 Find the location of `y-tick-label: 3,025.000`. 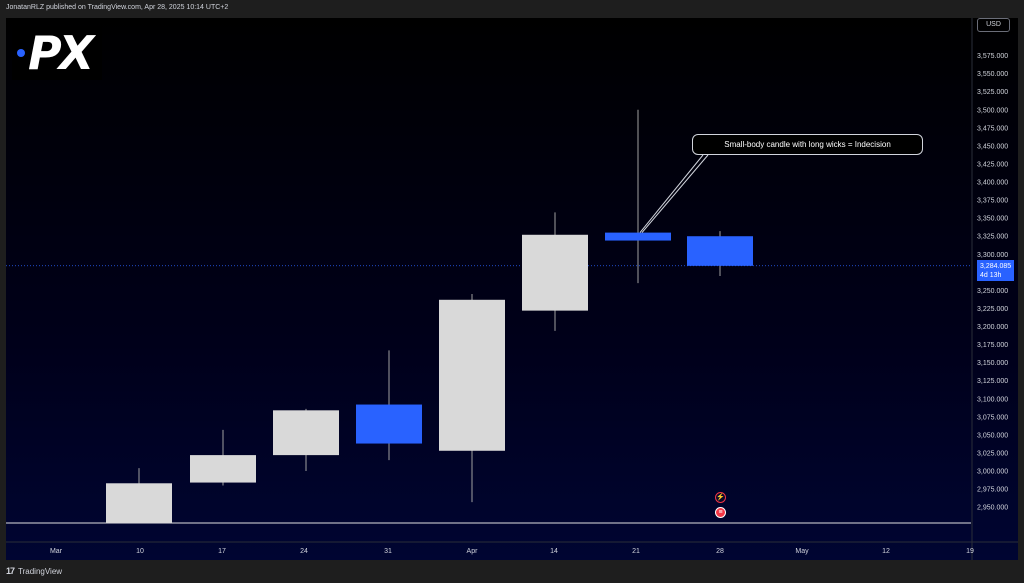

y-tick-label: 3,025.000 is located at coordinates (992, 453).